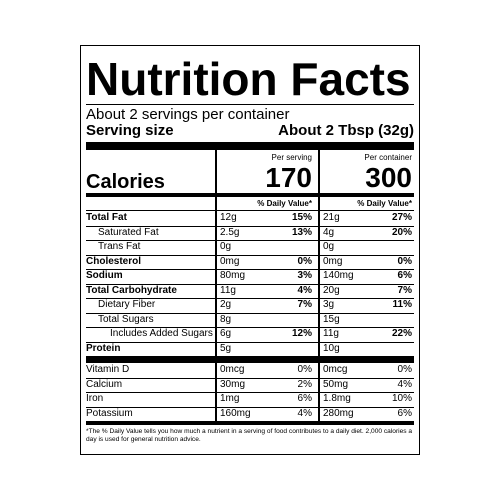  Describe the element at coordinates (130, 130) in the screenshot. I see `serving-size-label: Serving size` at that location.